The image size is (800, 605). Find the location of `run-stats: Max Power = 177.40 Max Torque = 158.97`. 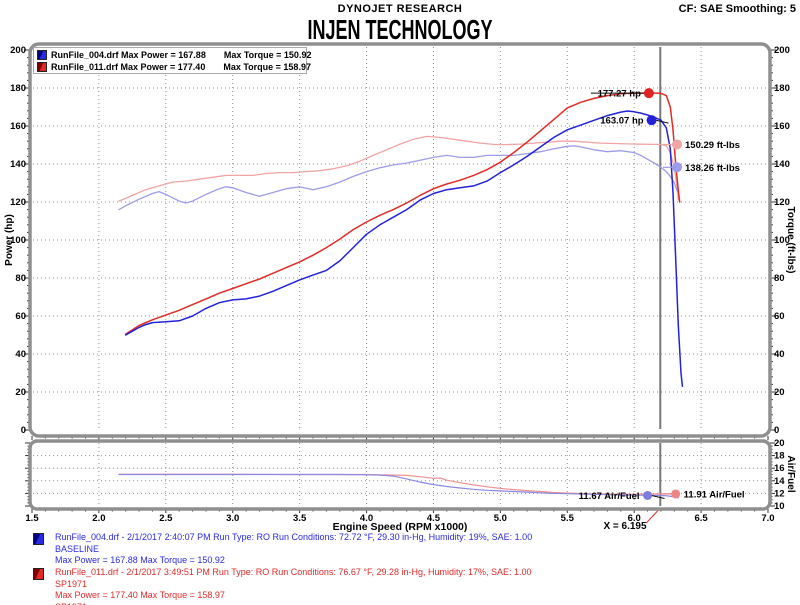

run-stats: Max Power = 177.40 Max Torque = 158.97 is located at coordinates (140, 595).